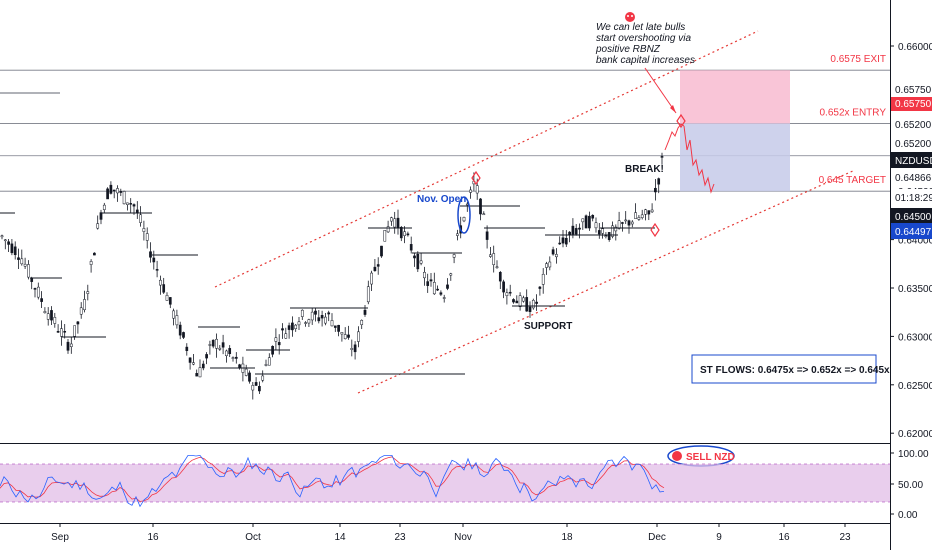  Describe the element at coordinates (441, 199) in the screenshot. I see `nov-open-label: Nov. Open` at that location.